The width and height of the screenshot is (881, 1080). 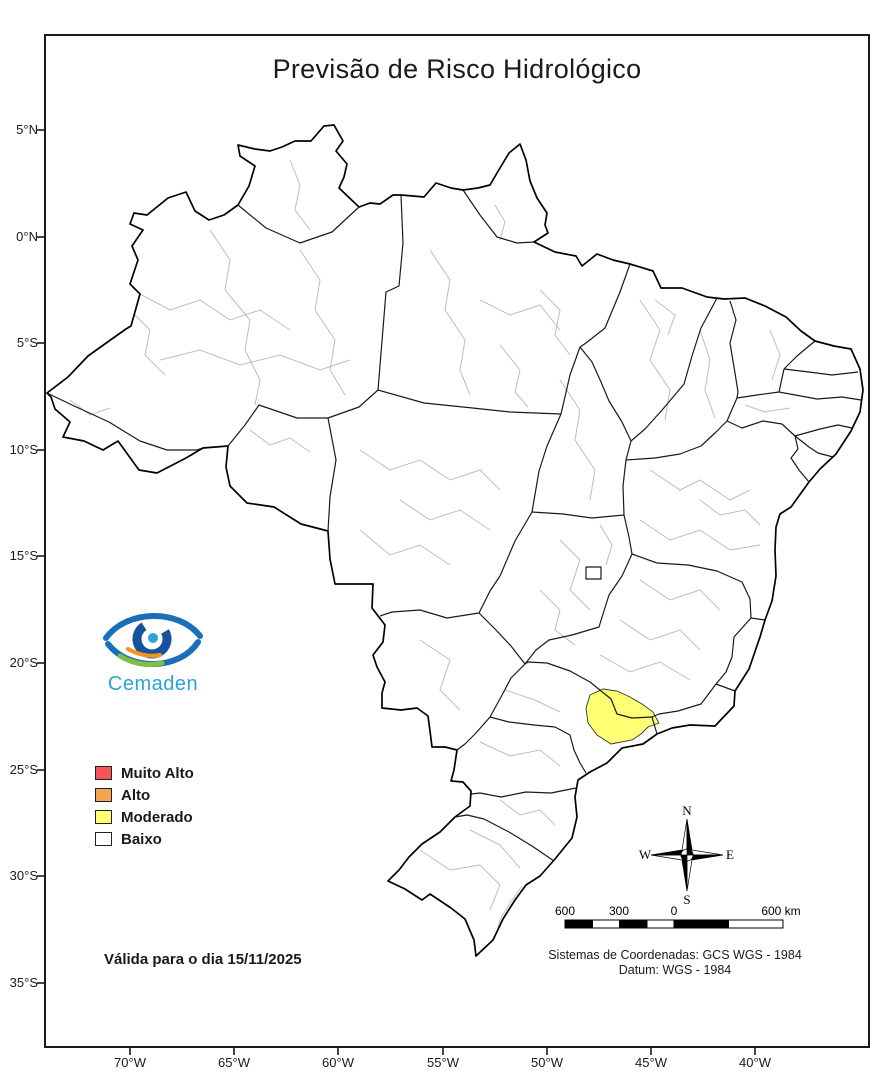 I want to click on lat-label-35s: 35°S, so click(x=23, y=982).